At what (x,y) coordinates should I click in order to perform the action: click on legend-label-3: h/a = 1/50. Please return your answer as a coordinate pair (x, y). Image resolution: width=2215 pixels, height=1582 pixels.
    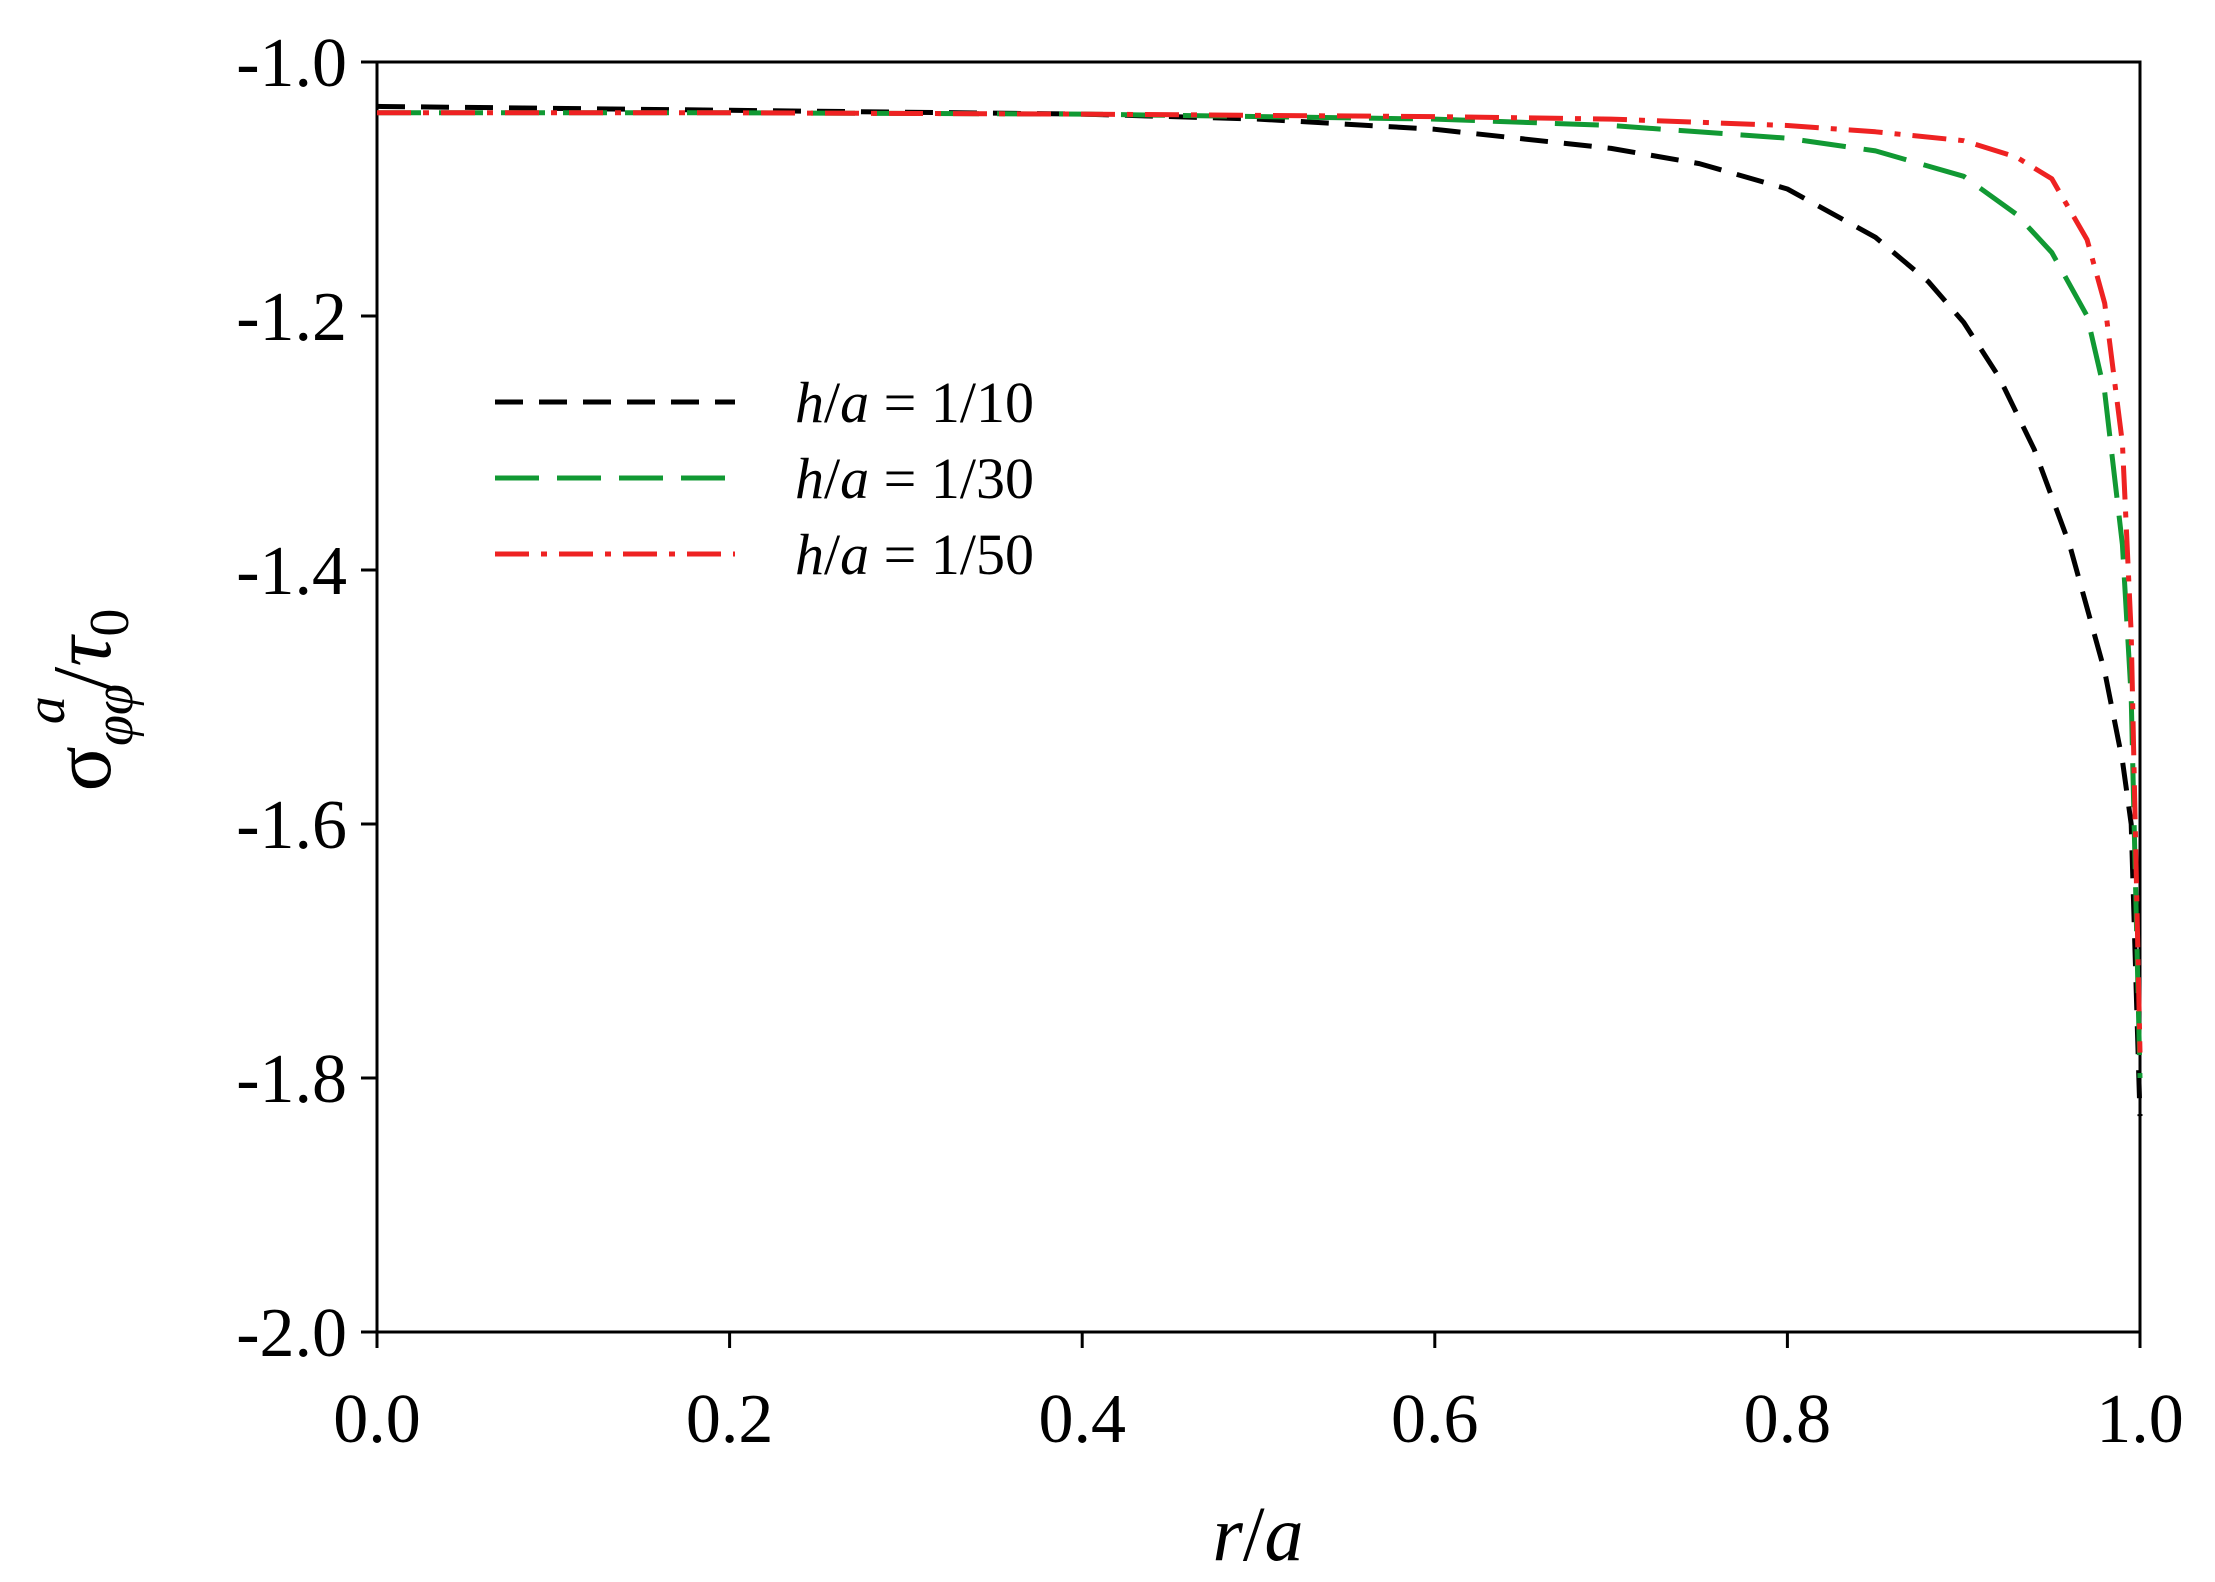
    Looking at the image, I should click on (914, 554).